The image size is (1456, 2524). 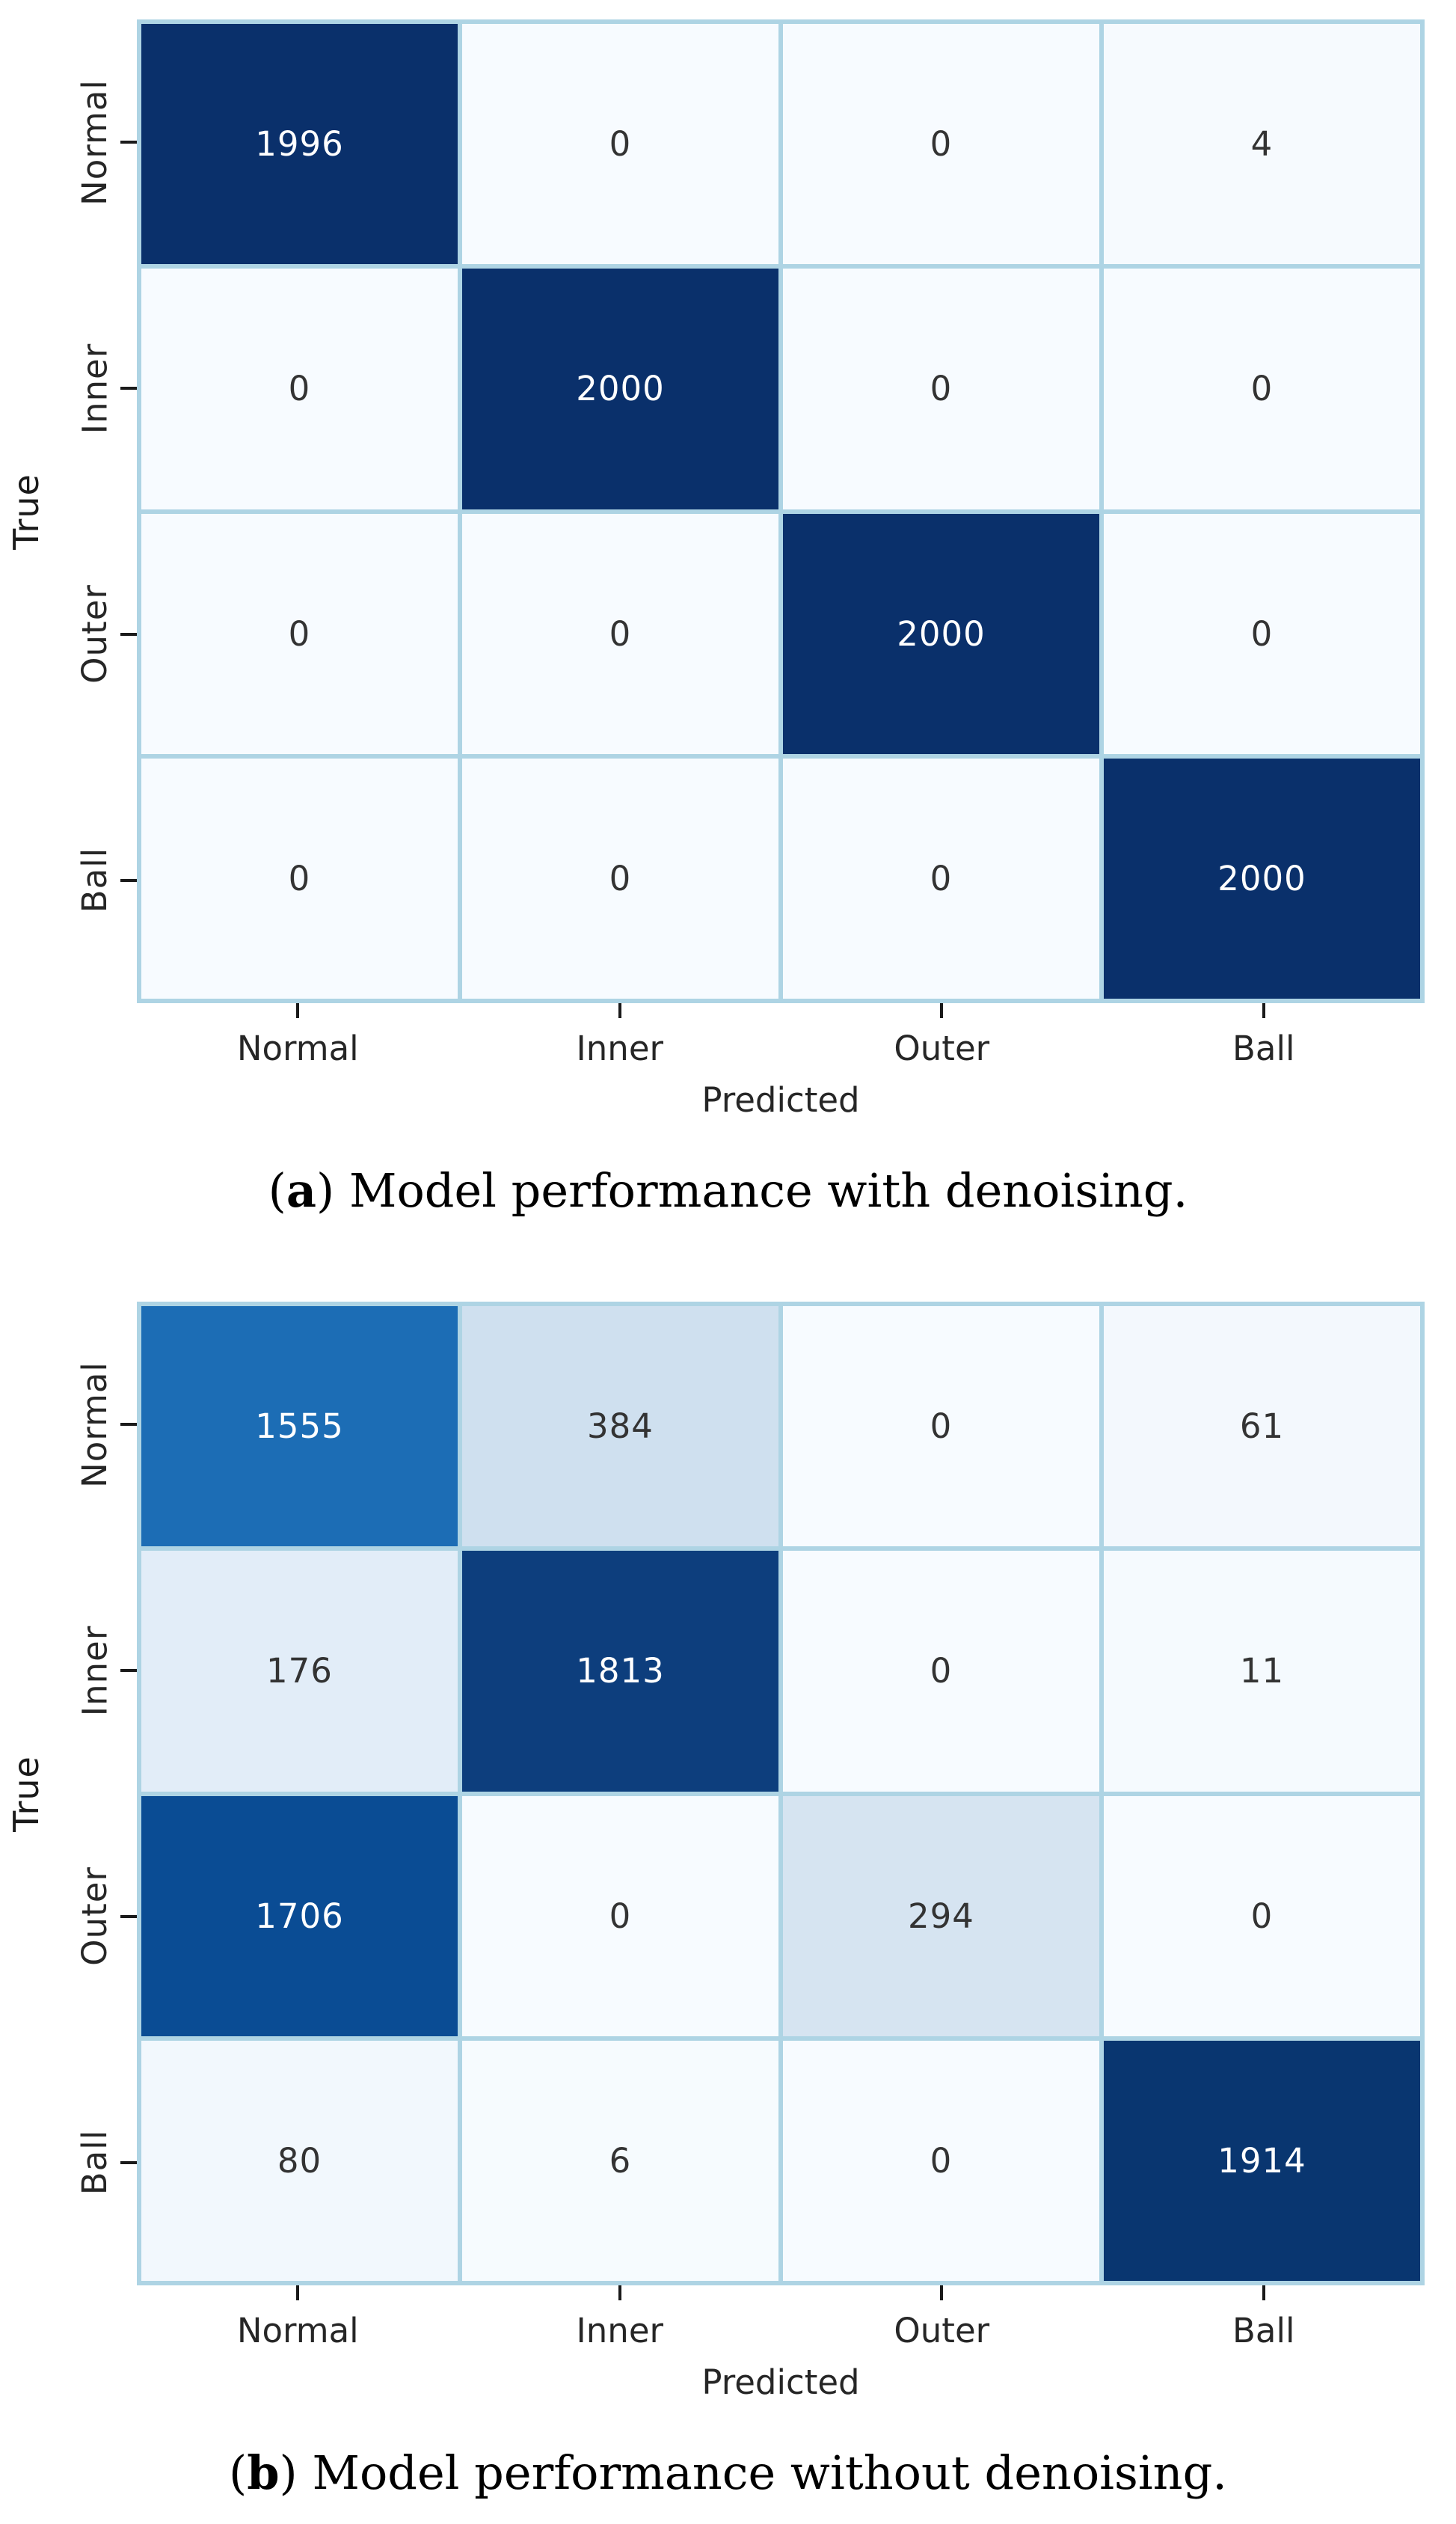 What do you see at coordinates (620, 2160) in the screenshot?
I see `heatmap-cell: 6` at bounding box center [620, 2160].